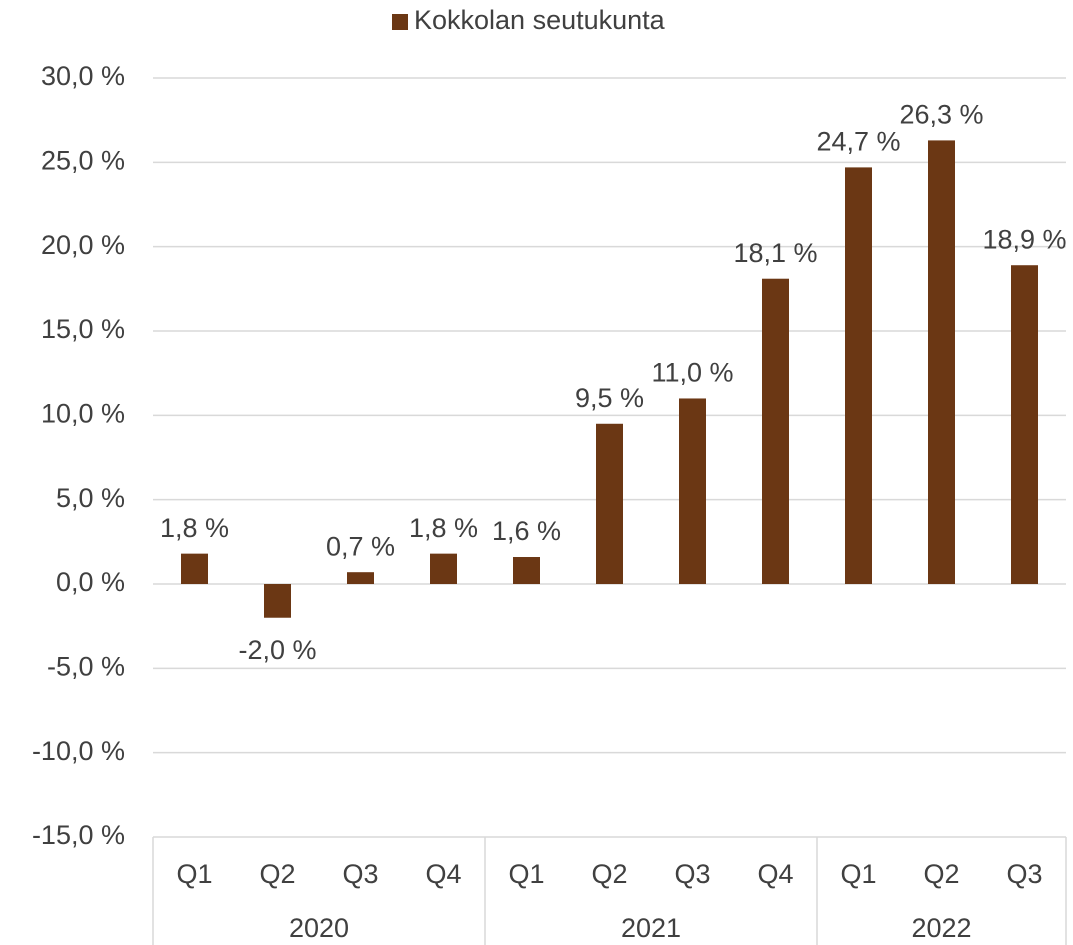 The image size is (1073, 945). Describe the element at coordinates (858, 142) in the screenshot. I see `data-label: 24,7 %` at that location.